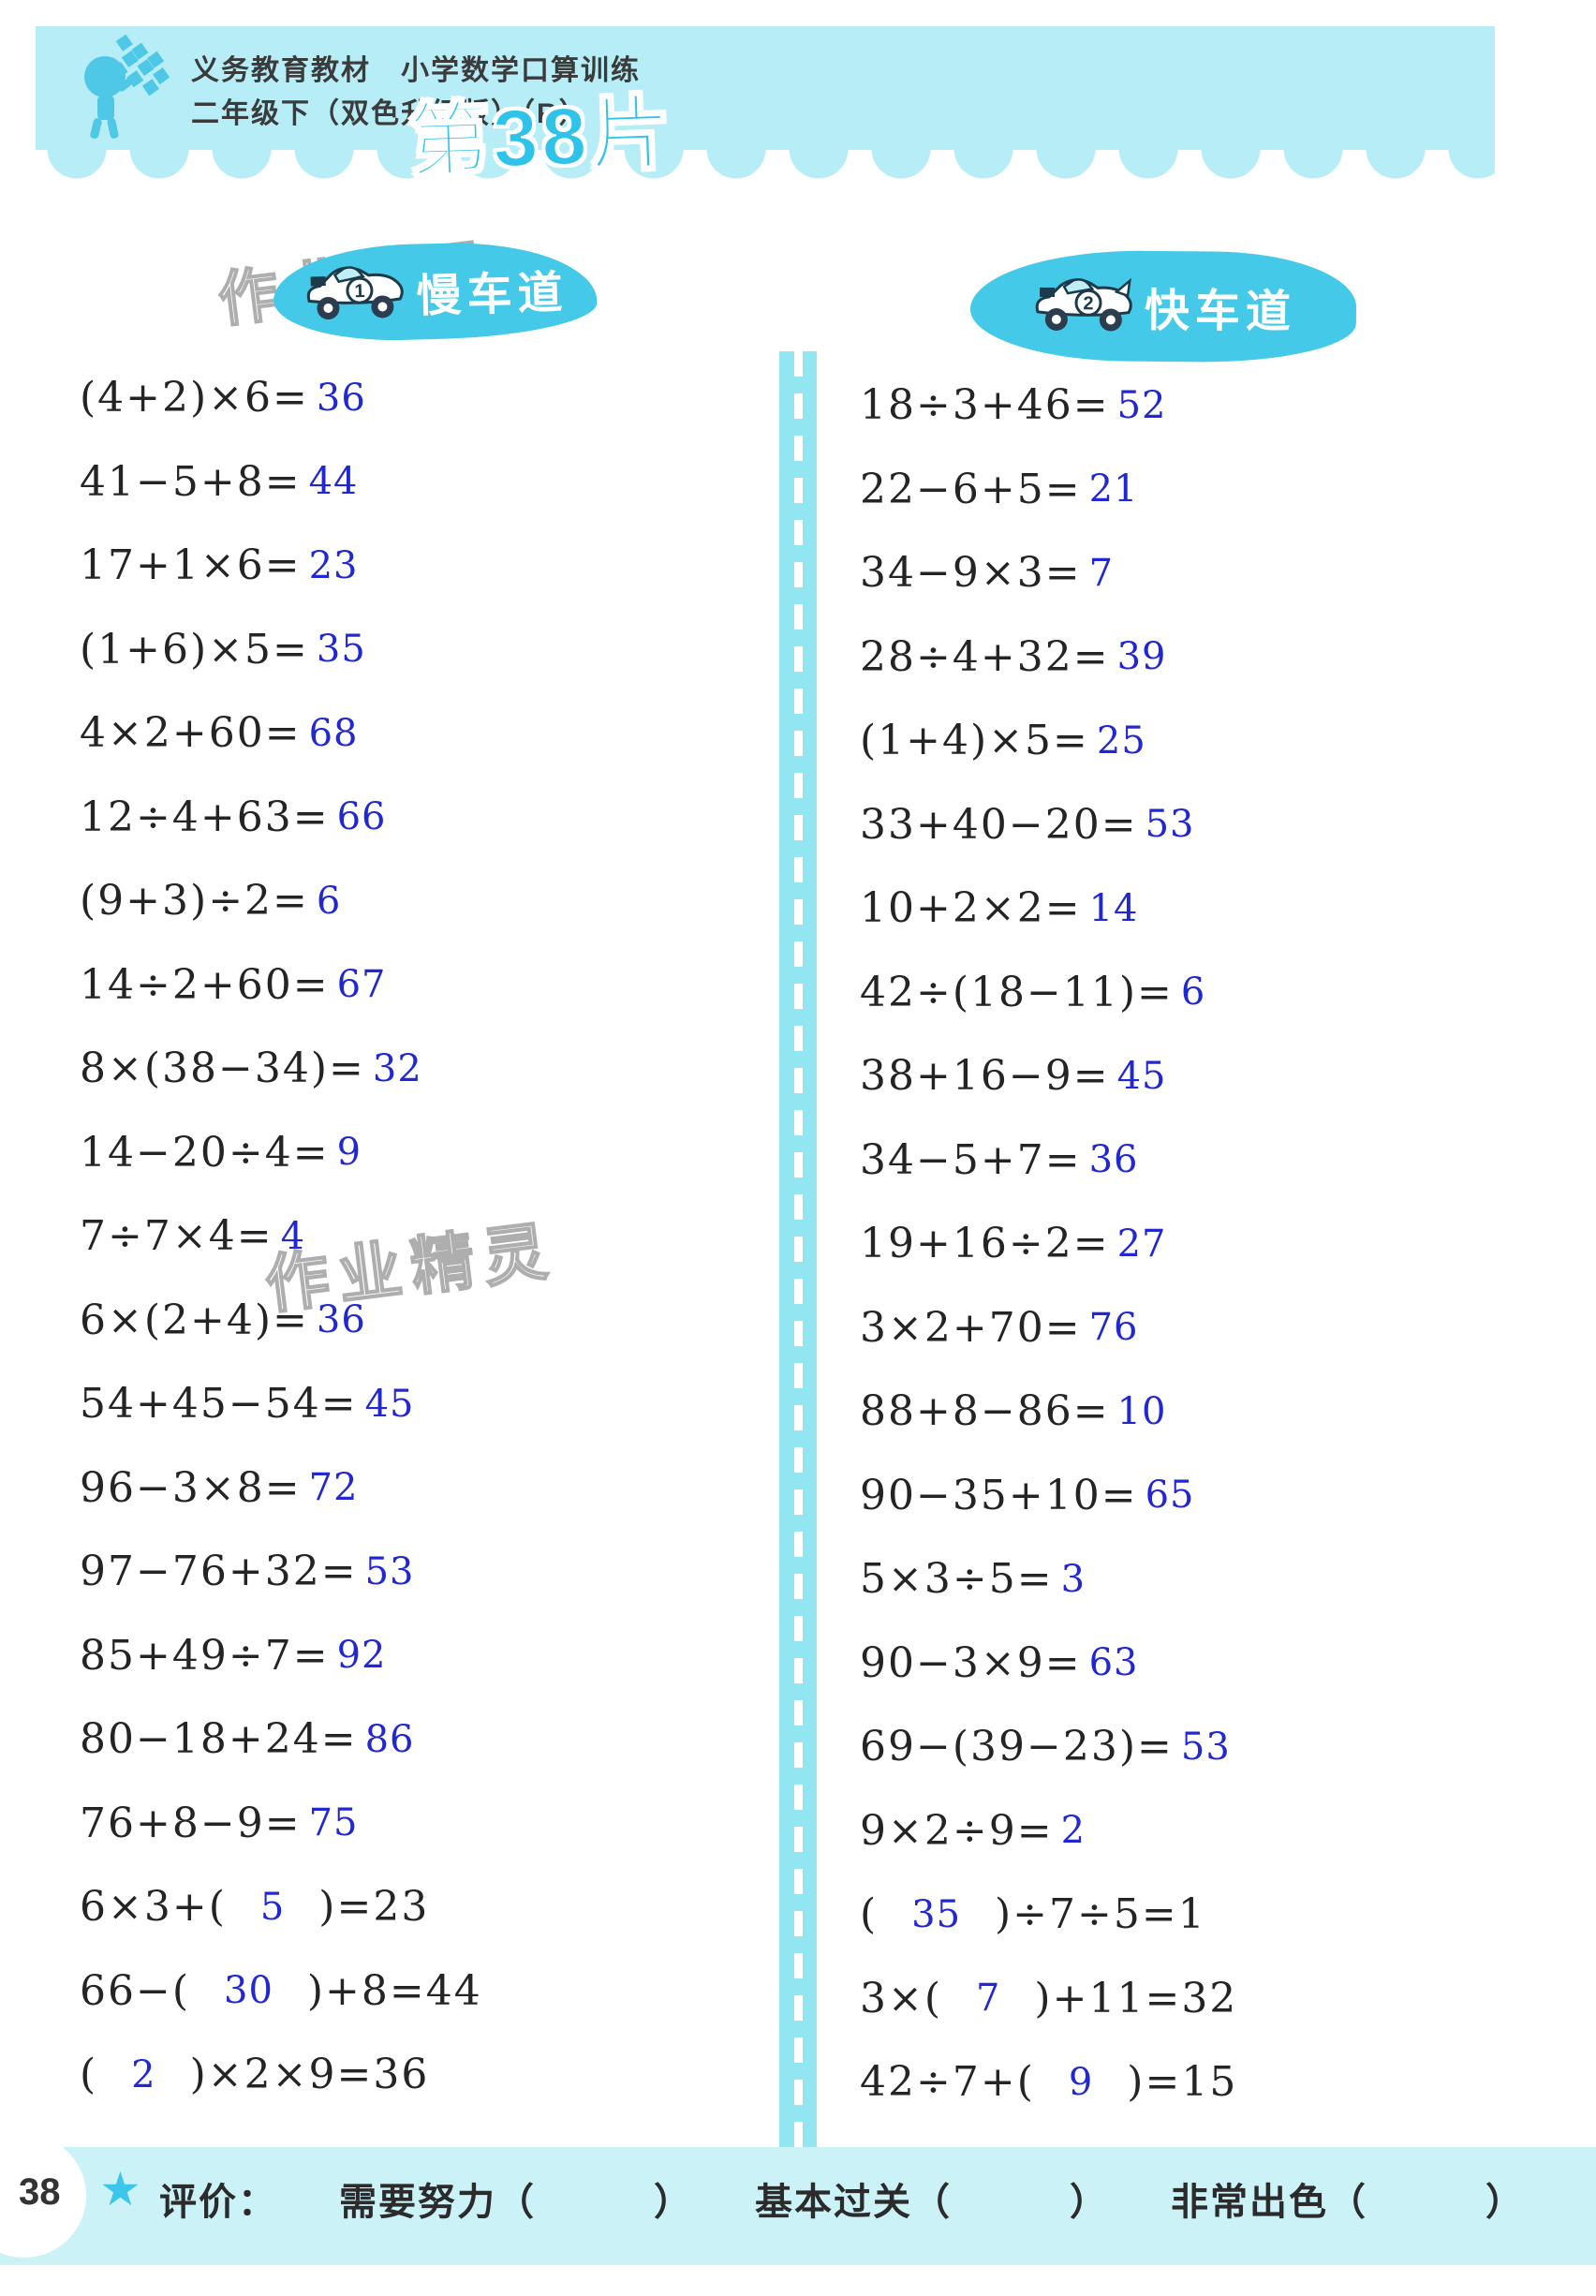 The width and height of the screenshot is (1596, 2296). Describe the element at coordinates (963, 2082) in the screenshot. I see `problem-expression: 42÷7+(` at that location.